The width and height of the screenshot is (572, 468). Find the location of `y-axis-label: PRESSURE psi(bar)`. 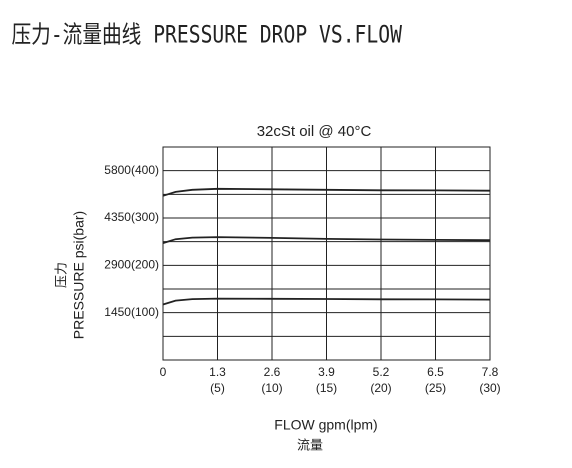

y-axis-label: PRESSURE psi(bar) is located at coordinates (79, 275).